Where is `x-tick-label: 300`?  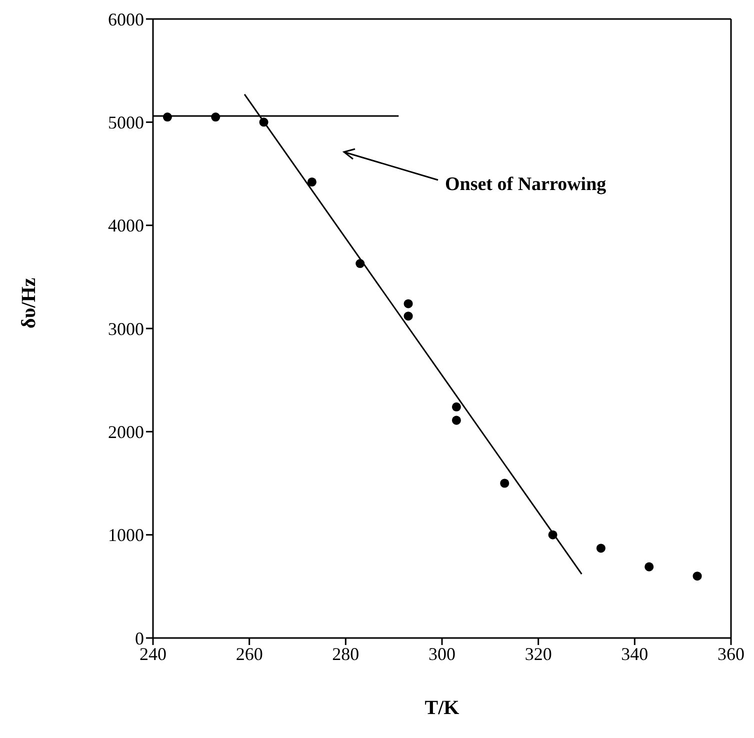 x-tick-label: 300 is located at coordinates (442, 654).